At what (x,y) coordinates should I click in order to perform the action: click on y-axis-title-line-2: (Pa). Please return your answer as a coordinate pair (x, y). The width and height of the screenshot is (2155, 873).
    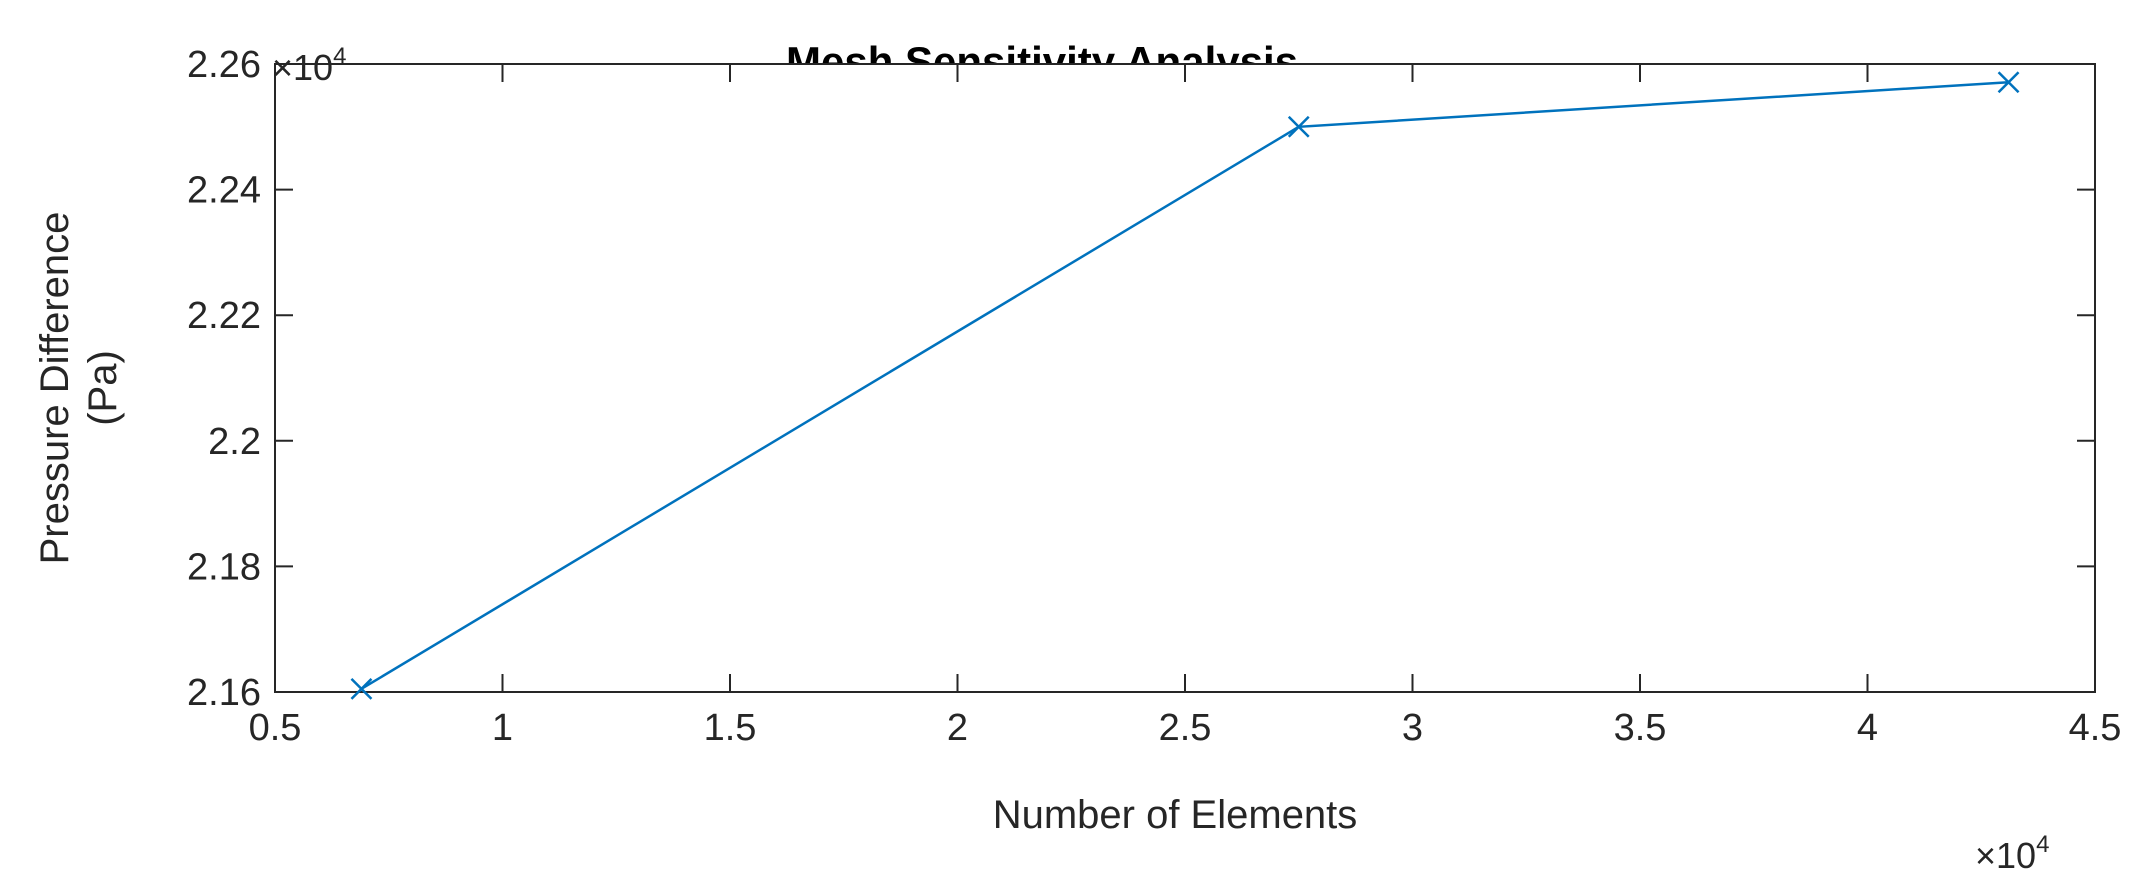
    Looking at the image, I should click on (103, 388).